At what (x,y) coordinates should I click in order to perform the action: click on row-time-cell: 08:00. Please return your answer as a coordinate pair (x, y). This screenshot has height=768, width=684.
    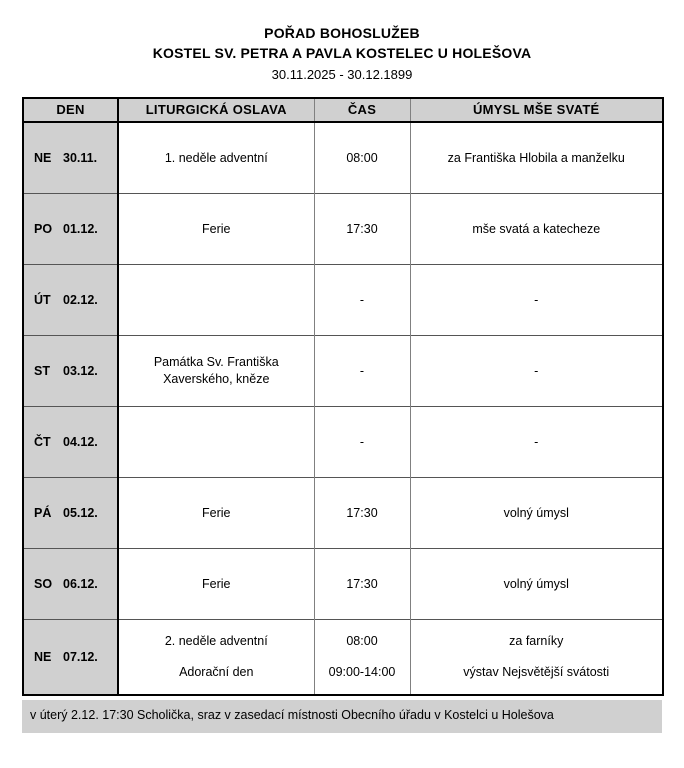
    Looking at the image, I should click on (362, 158).